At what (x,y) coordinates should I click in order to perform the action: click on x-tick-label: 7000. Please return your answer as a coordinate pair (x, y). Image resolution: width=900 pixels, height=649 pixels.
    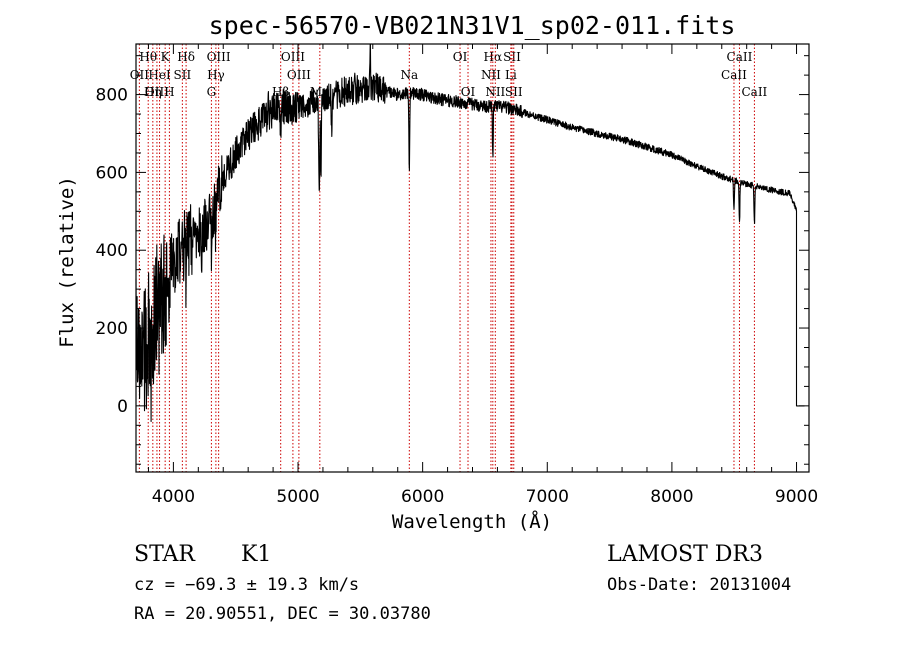
    Looking at the image, I should click on (547, 497).